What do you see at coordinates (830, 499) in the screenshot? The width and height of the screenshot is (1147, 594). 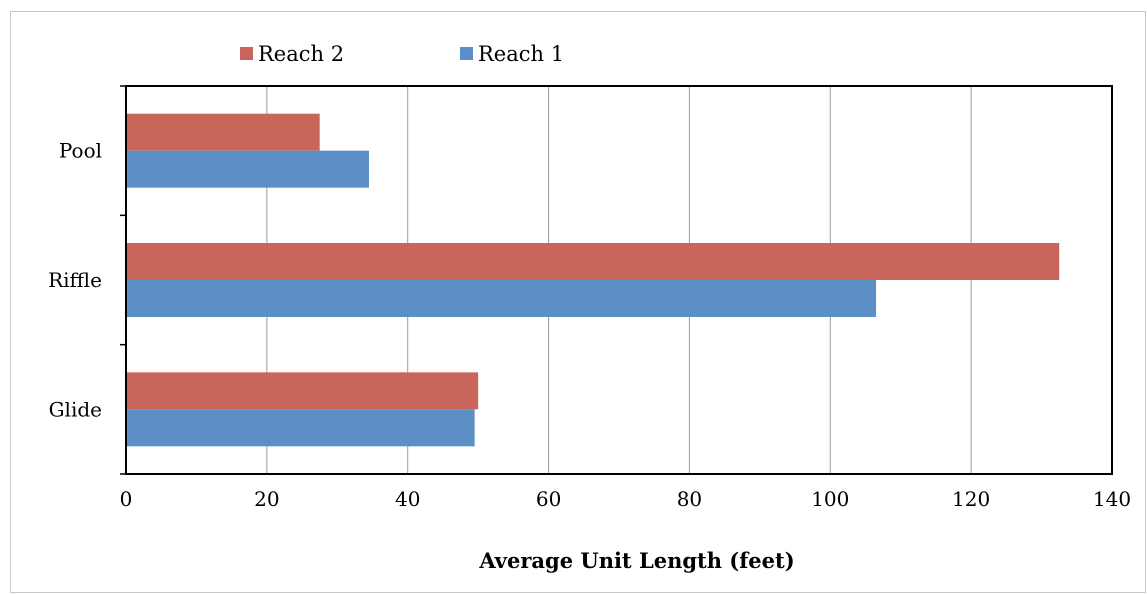 I see `x-tick-label: 100` at bounding box center [830, 499].